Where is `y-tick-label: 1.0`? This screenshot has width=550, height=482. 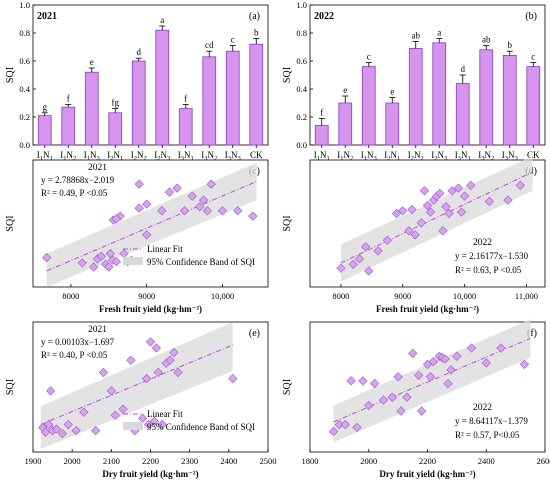 y-tick-label: 1.0 is located at coordinates (301, 5).